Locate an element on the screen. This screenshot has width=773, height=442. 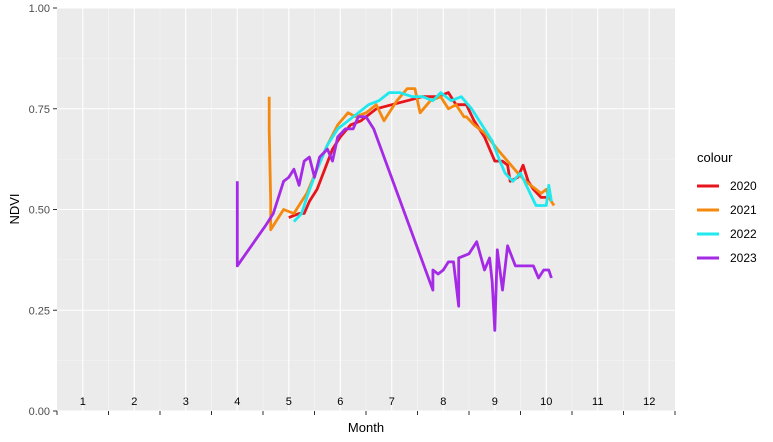
x-tick-label: 9 is located at coordinates (495, 402).